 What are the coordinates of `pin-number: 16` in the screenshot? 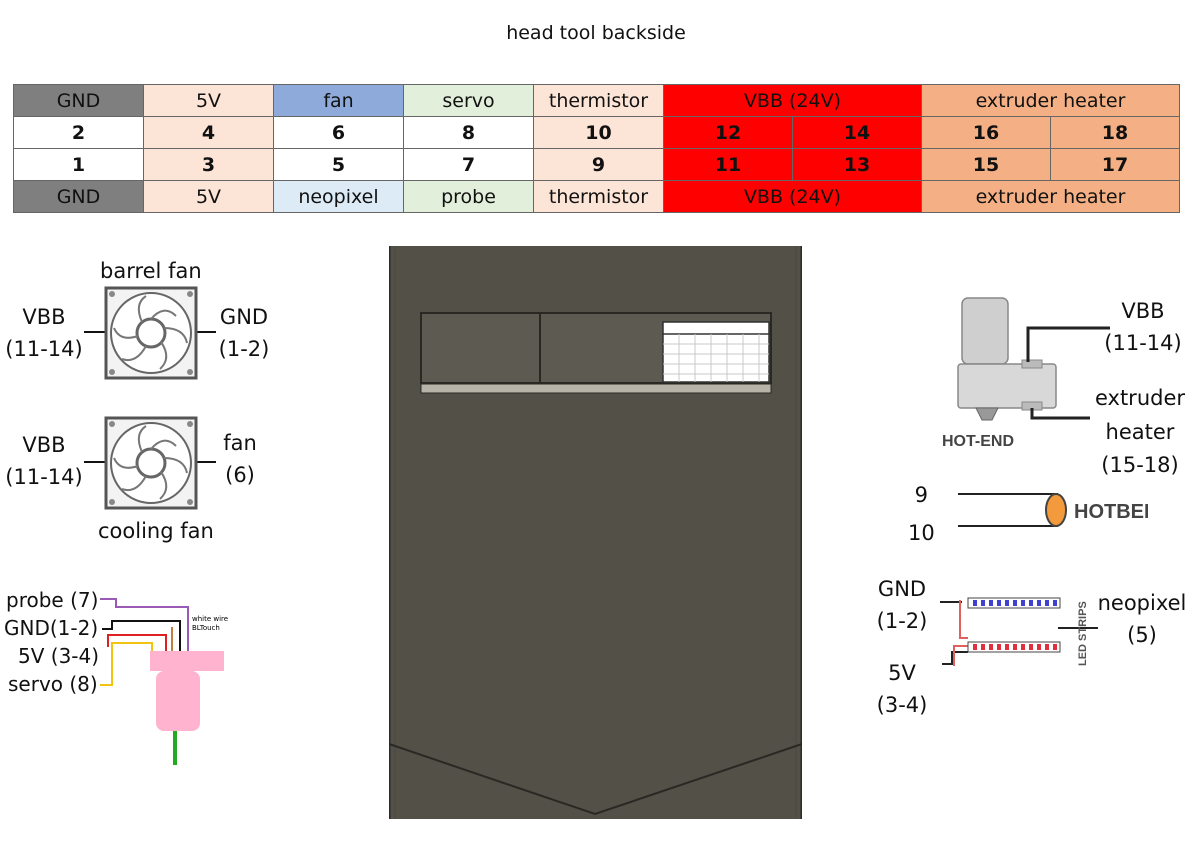 It's located at (986, 132).